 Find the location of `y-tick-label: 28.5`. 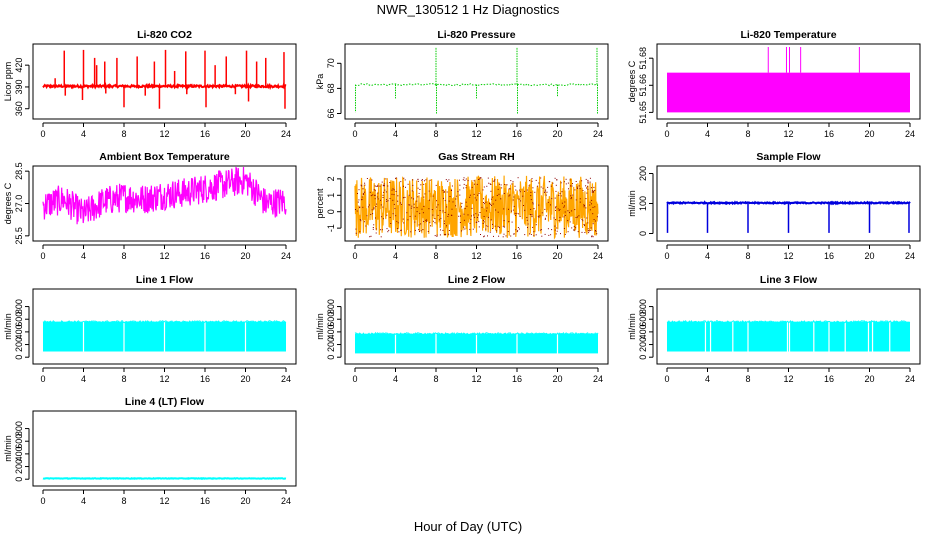

y-tick-label: 28.5 is located at coordinates (19, 171).